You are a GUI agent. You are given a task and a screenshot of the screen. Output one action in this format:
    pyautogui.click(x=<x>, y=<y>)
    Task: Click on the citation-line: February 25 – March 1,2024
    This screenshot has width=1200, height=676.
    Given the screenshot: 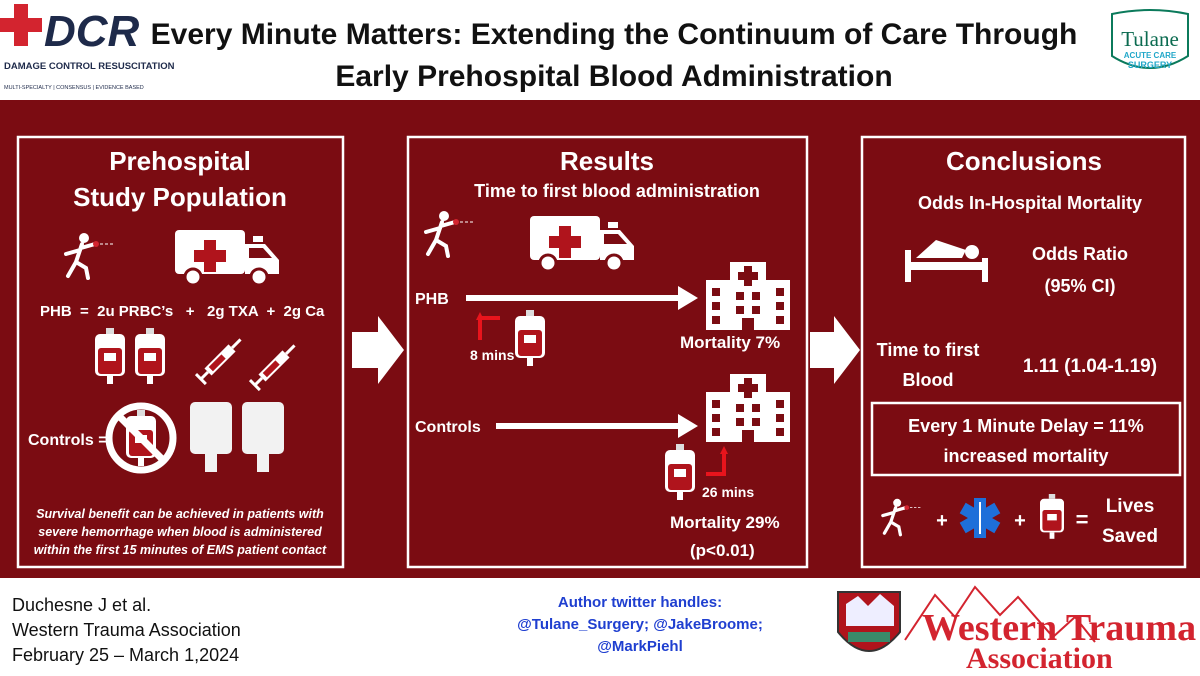 What is the action you would take?
    pyautogui.click(x=125, y=655)
    